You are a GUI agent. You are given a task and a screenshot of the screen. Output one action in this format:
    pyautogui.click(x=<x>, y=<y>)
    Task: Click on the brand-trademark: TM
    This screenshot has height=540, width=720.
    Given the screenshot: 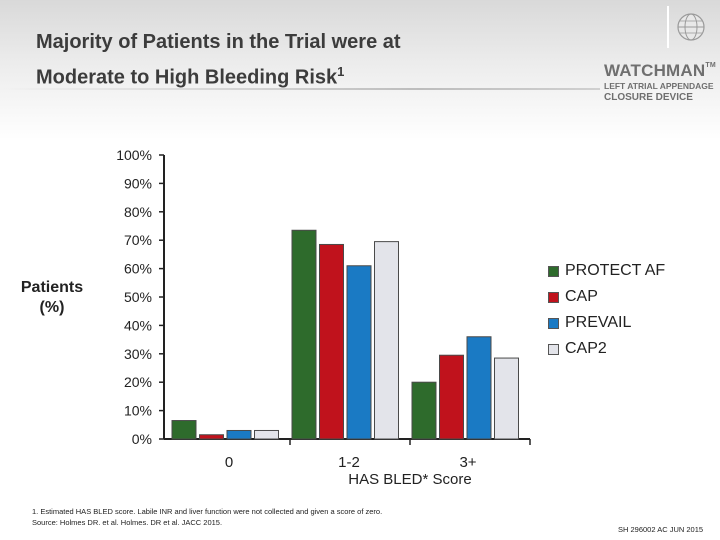 What is the action you would take?
    pyautogui.click(x=710, y=65)
    